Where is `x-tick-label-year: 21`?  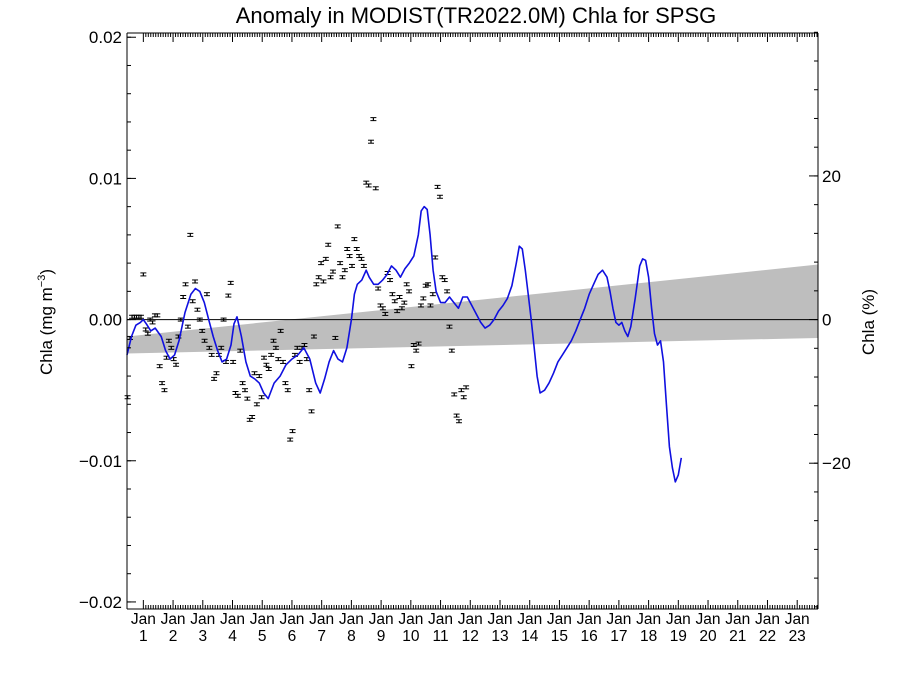 x-tick-label-year: 21 is located at coordinates (737, 636).